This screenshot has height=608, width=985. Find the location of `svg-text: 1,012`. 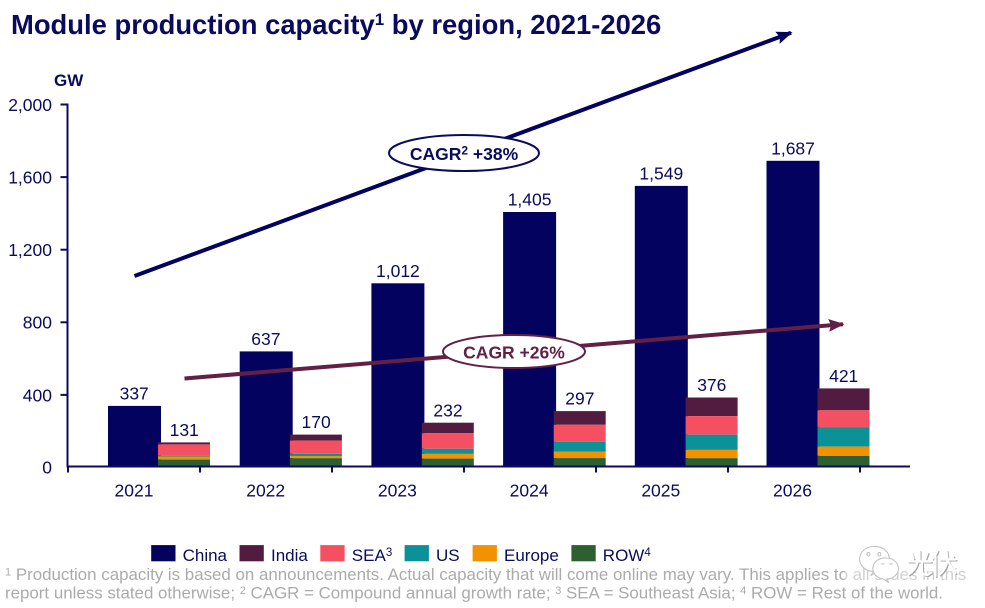

svg-text: 1,012 is located at coordinates (398, 271).